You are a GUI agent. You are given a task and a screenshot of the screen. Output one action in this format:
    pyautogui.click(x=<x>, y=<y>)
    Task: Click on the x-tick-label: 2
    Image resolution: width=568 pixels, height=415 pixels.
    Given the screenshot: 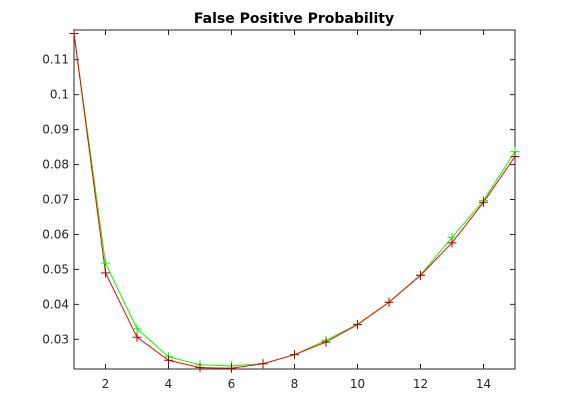 What is the action you would take?
    pyautogui.click(x=106, y=384)
    